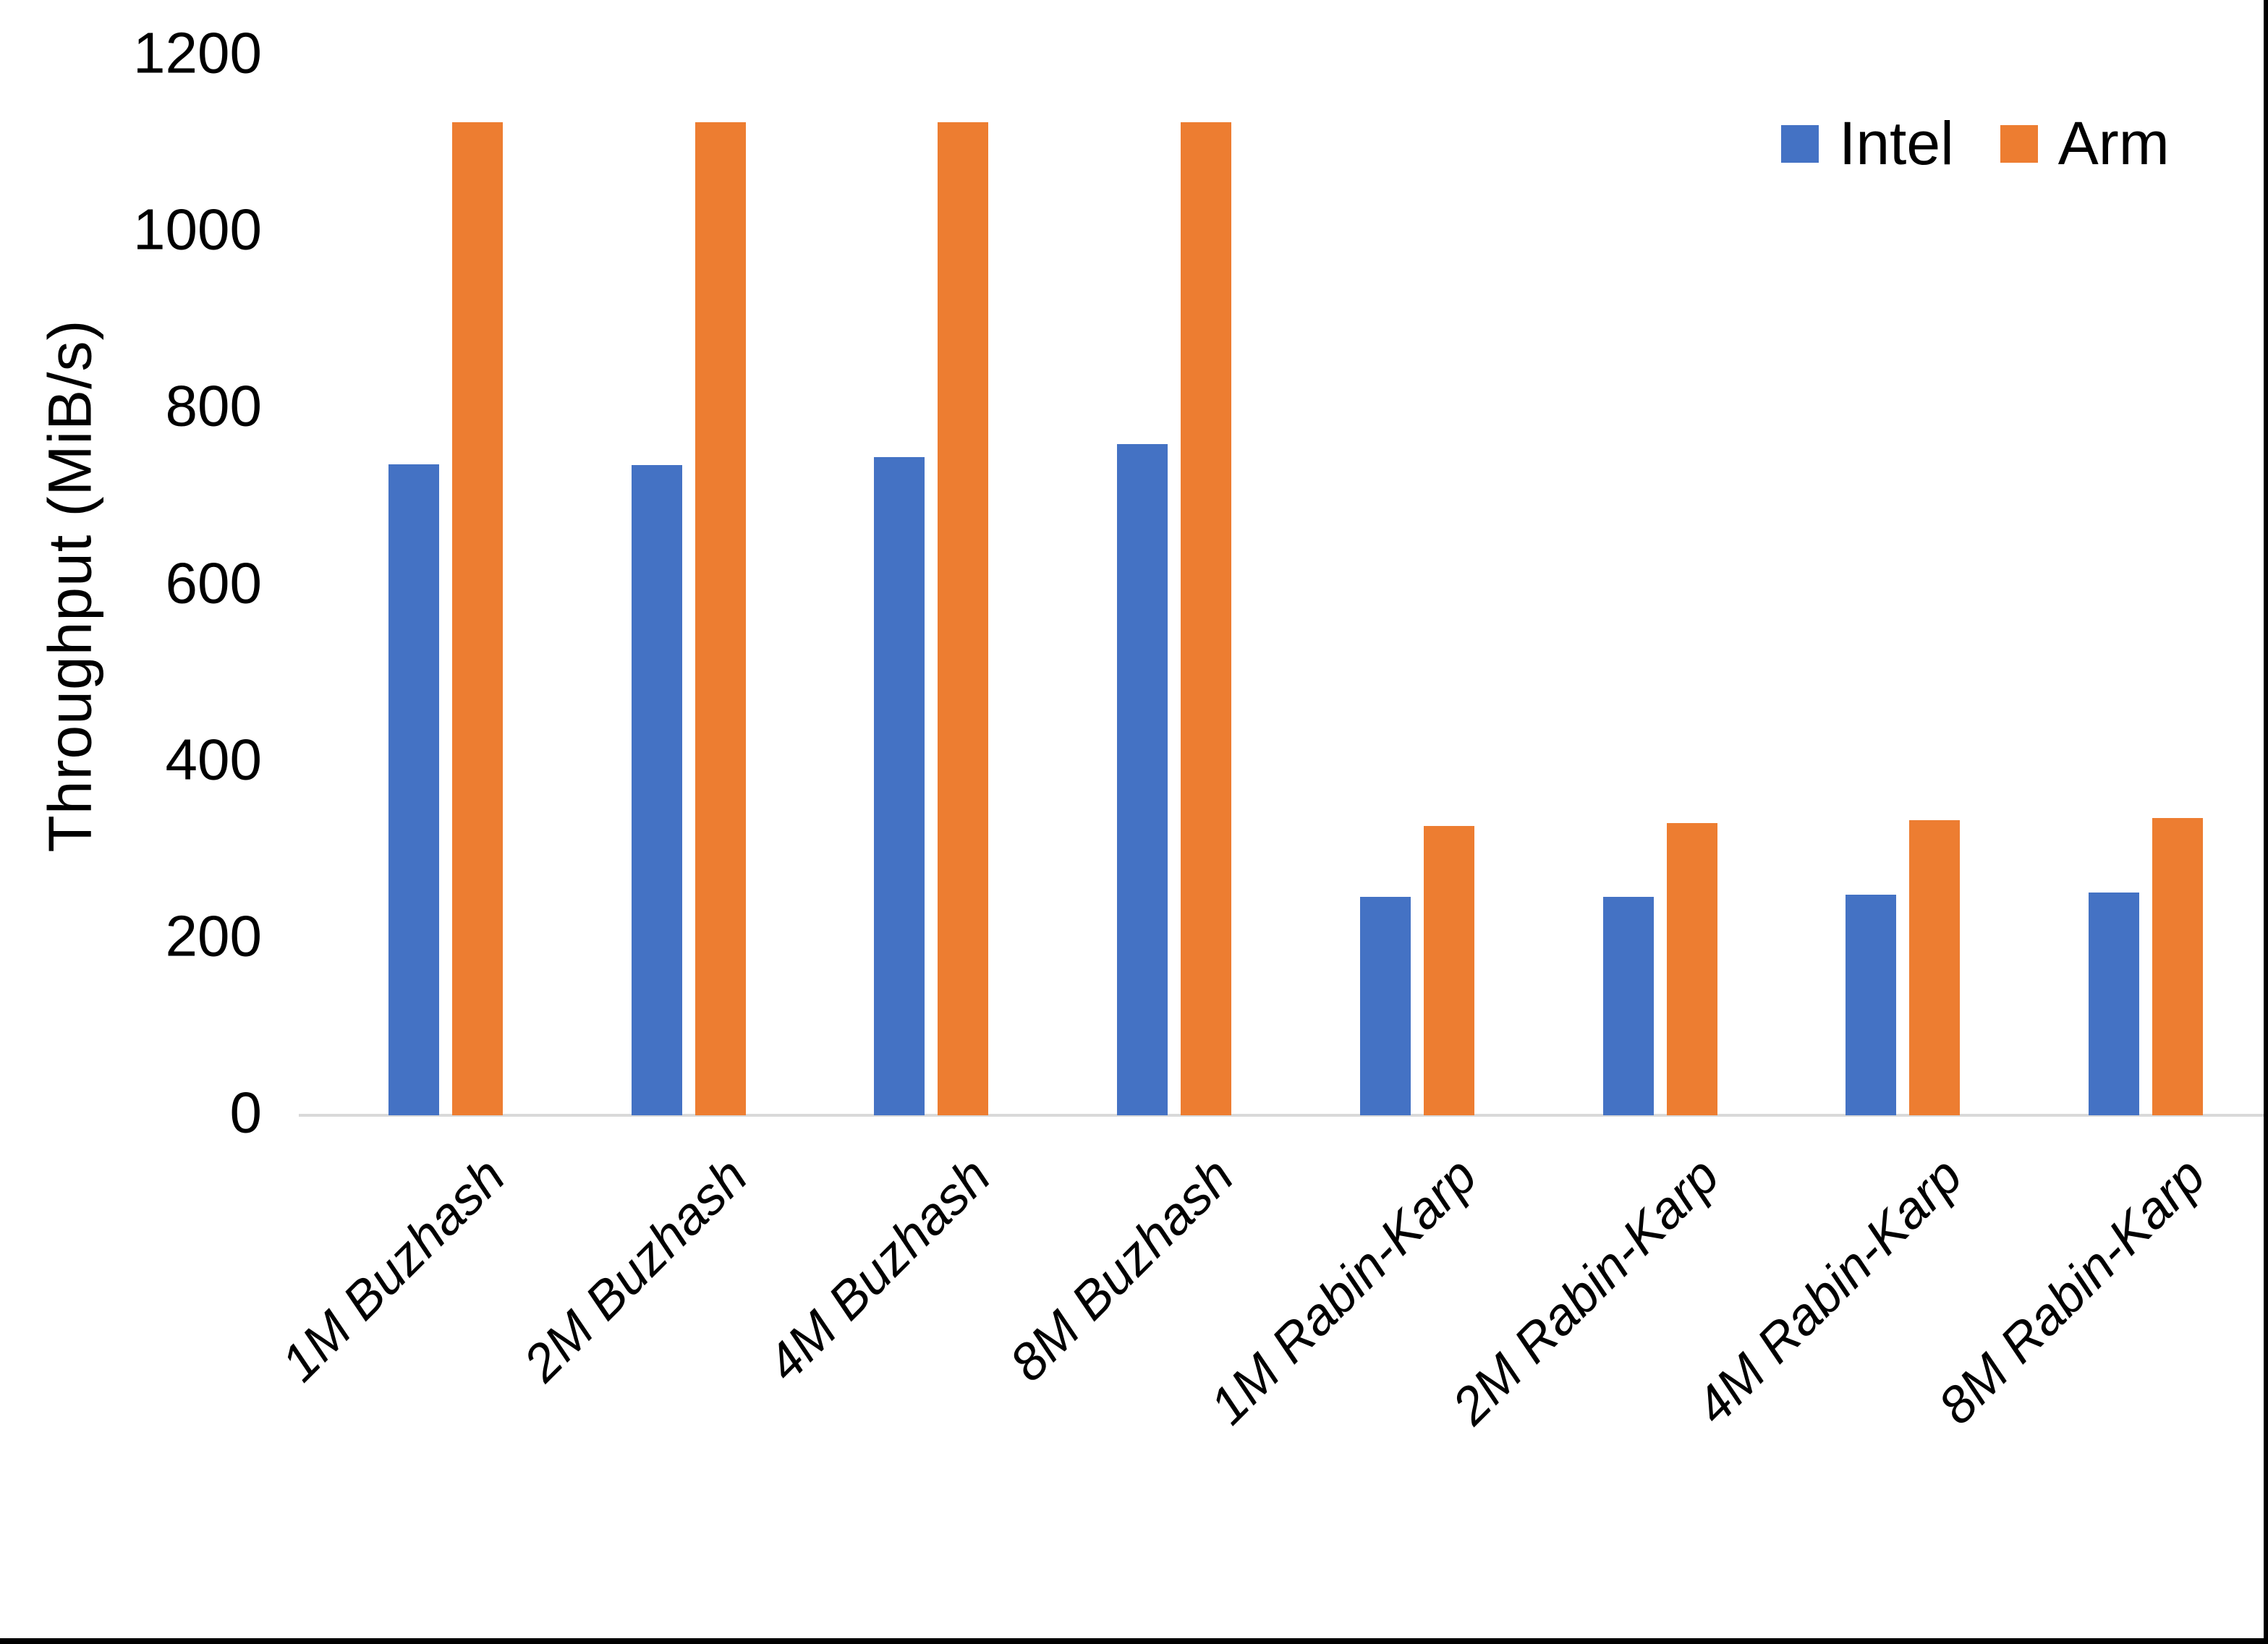  I want to click on y-tick-label: 1200, so click(197, 52).